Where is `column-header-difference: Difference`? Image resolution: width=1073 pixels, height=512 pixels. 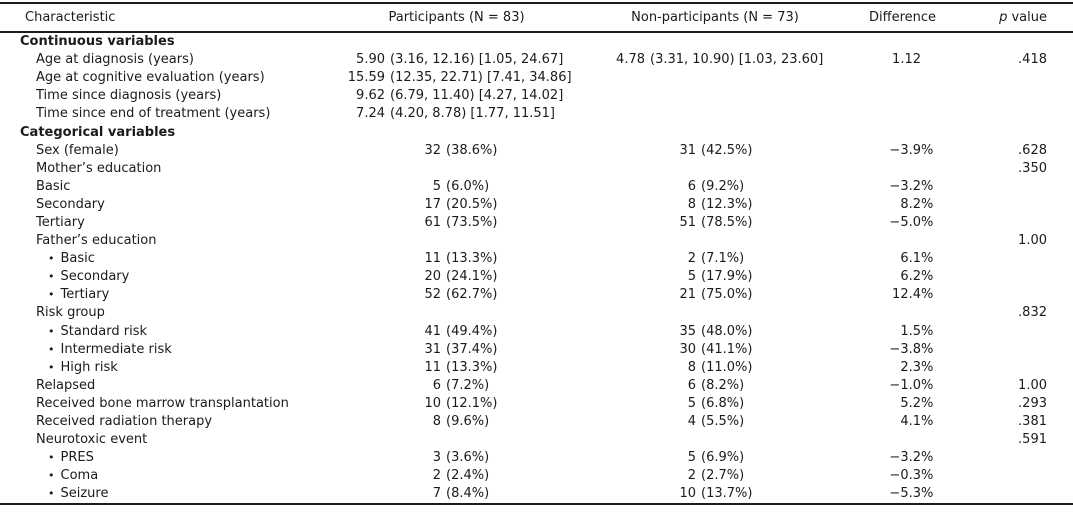
column-header-difference: Difference is located at coordinates (903, 17).